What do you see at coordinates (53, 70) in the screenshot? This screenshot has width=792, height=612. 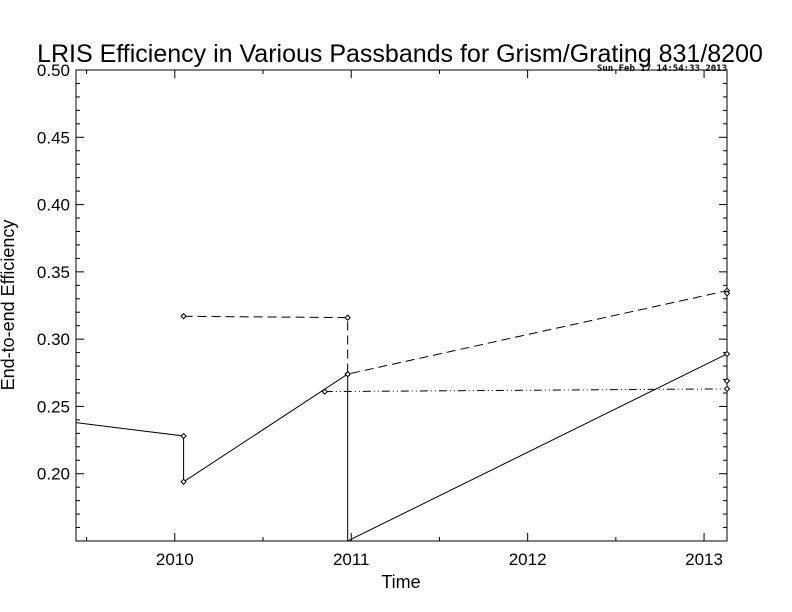 I see `y-tick-label: 0.50` at bounding box center [53, 70].